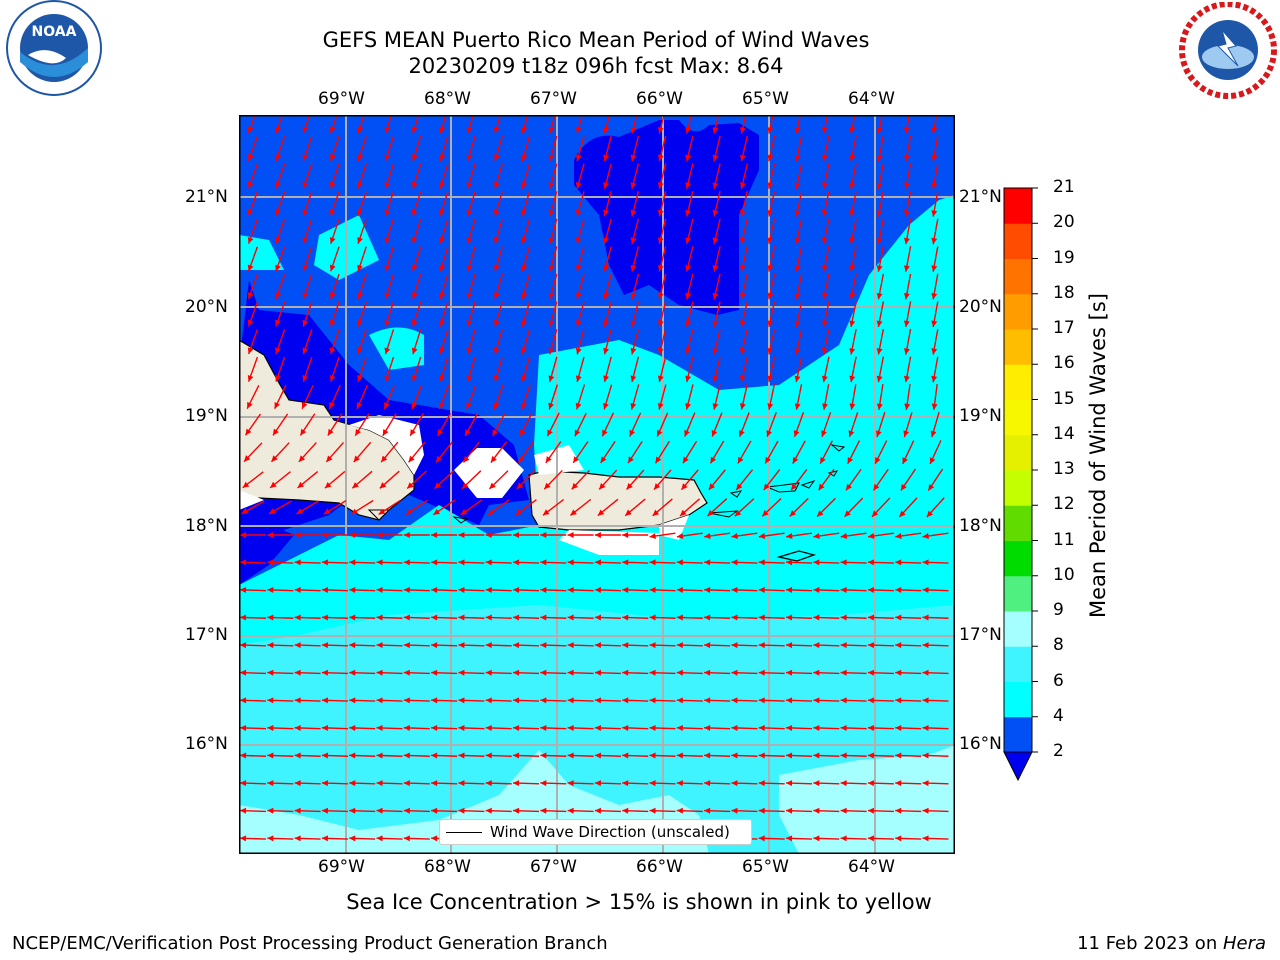 The height and width of the screenshot is (960, 1280). What do you see at coordinates (553, 99) in the screenshot?
I see `lon-tick-top: 67°W` at bounding box center [553, 99].